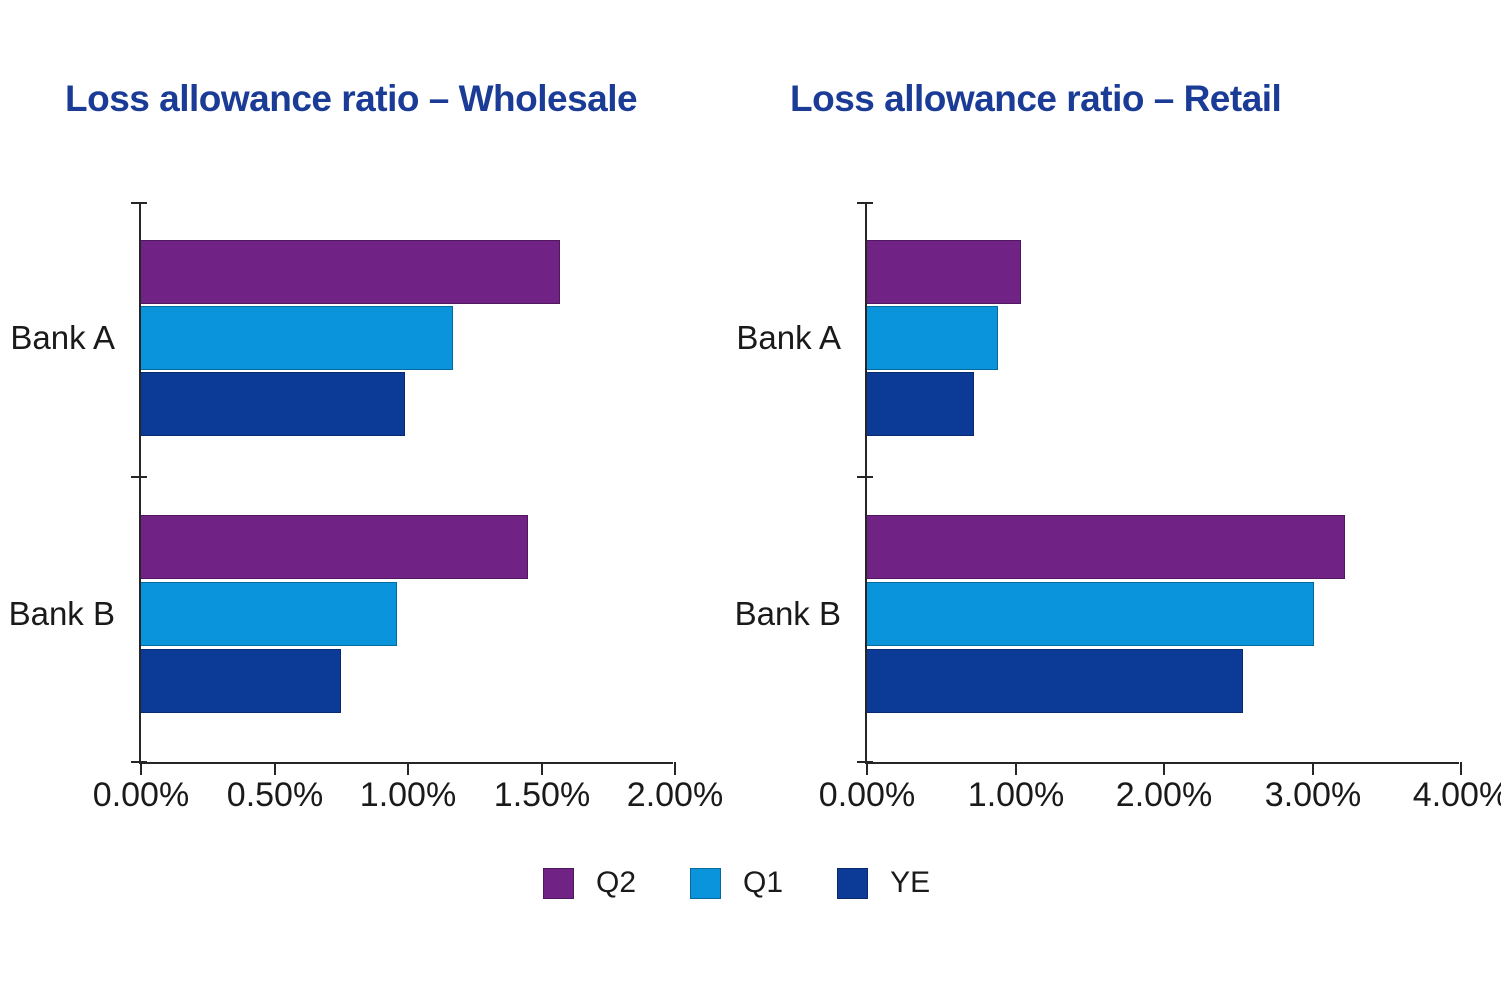  I want to click on wholesale-chart-title: Loss allowance ratio – Wholesale, so click(351, 98).